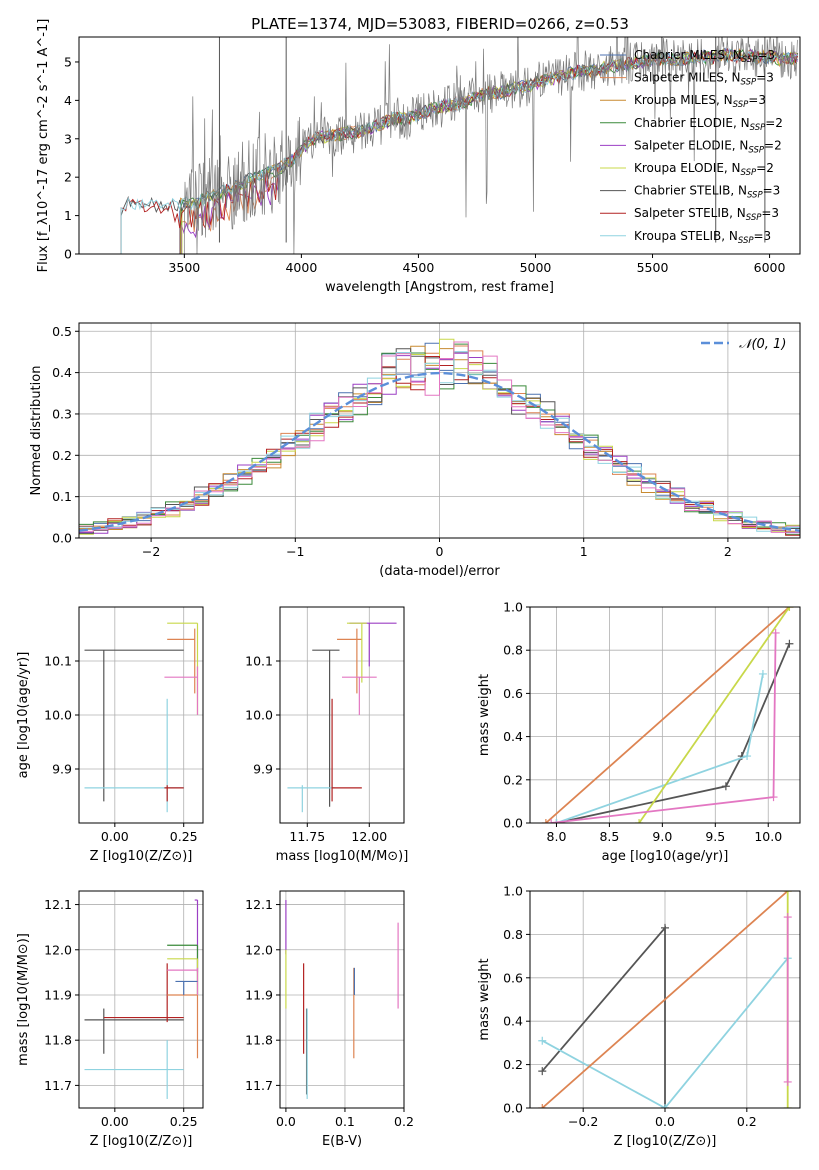  What do you see at coordinates (342, 999) in the screenshot?
I see `mass_vs_ebv-frame` at bounding box center [342, 999].